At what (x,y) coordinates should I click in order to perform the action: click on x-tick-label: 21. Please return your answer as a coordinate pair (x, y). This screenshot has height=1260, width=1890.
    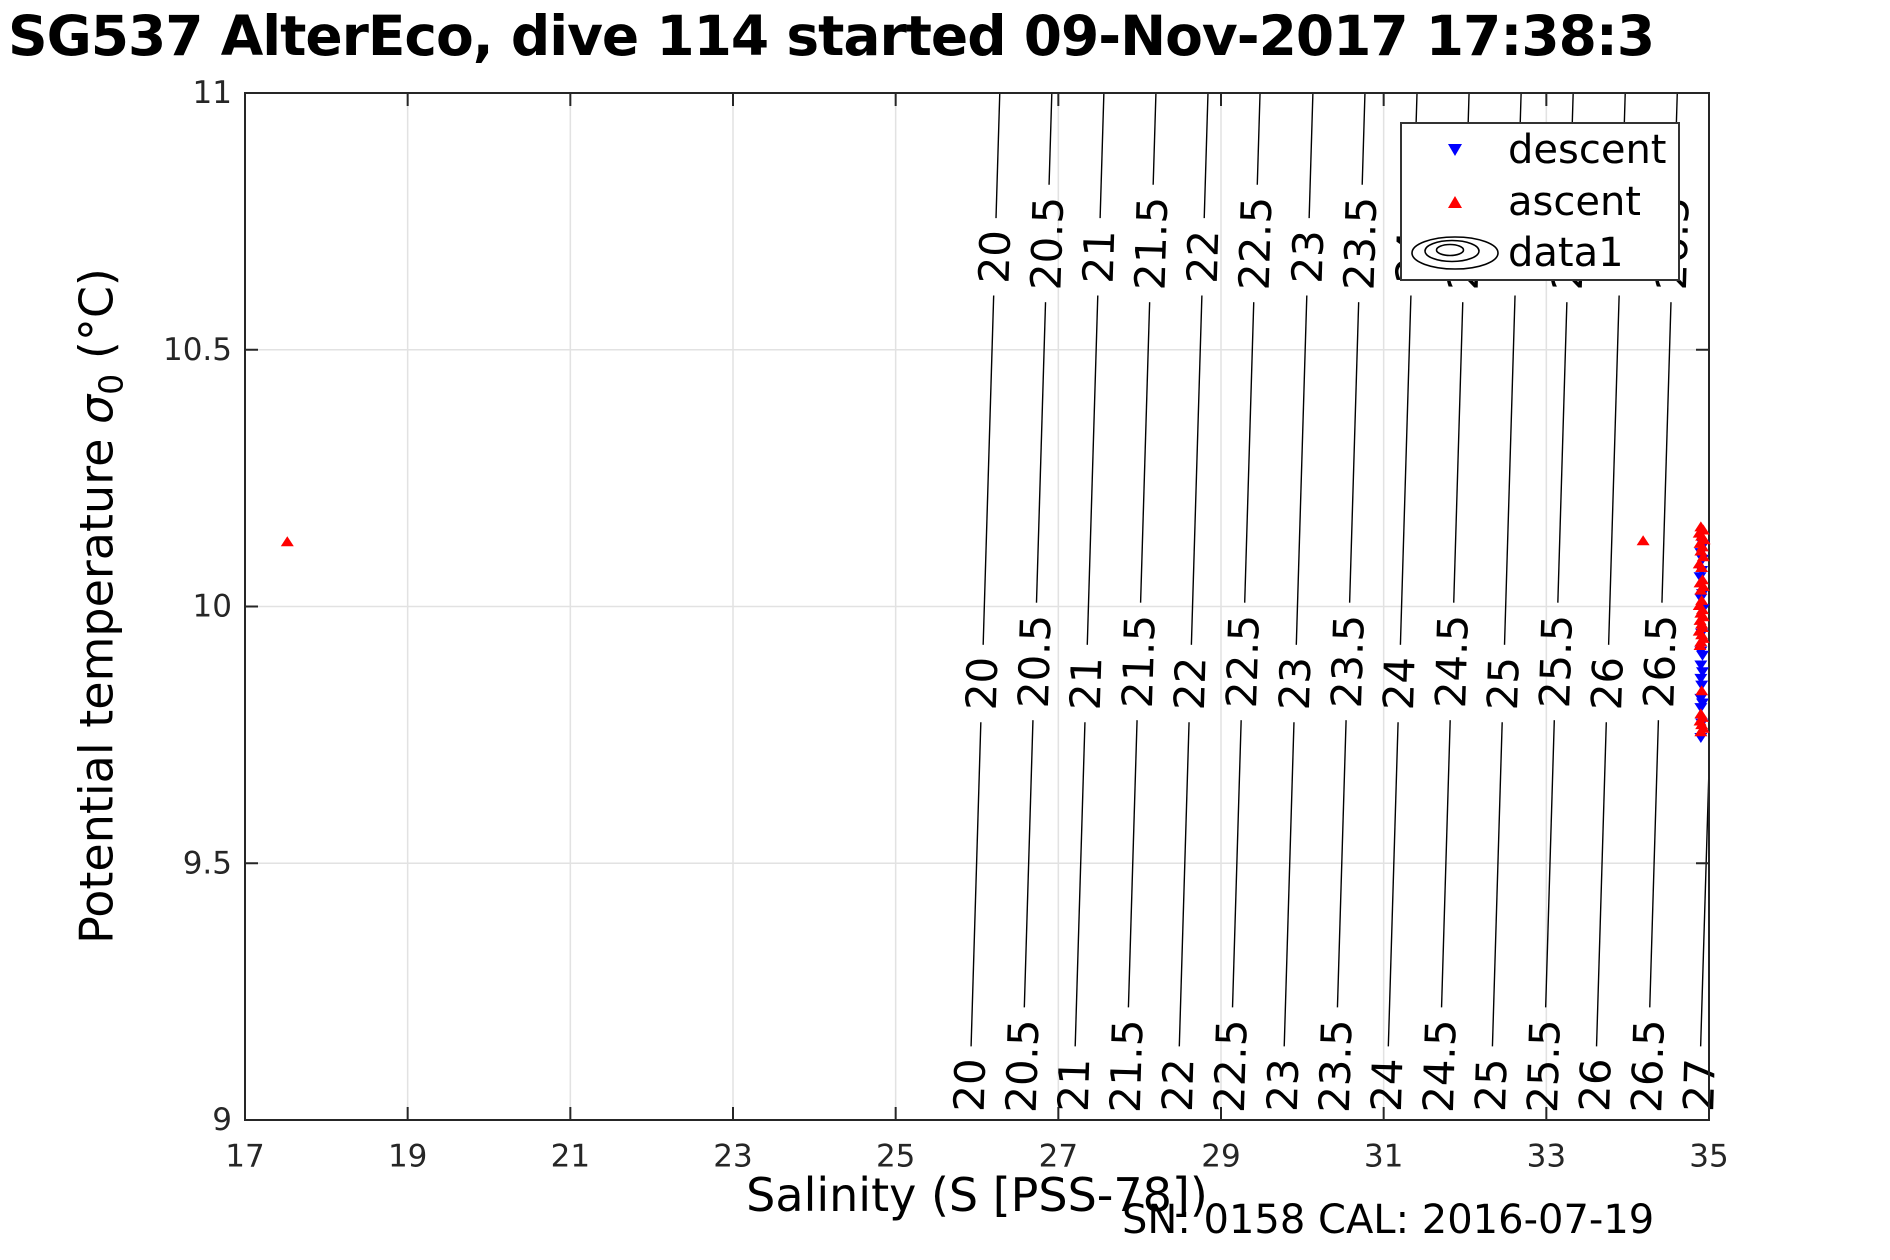
    Looking at the image, I should click on (570, 1156).